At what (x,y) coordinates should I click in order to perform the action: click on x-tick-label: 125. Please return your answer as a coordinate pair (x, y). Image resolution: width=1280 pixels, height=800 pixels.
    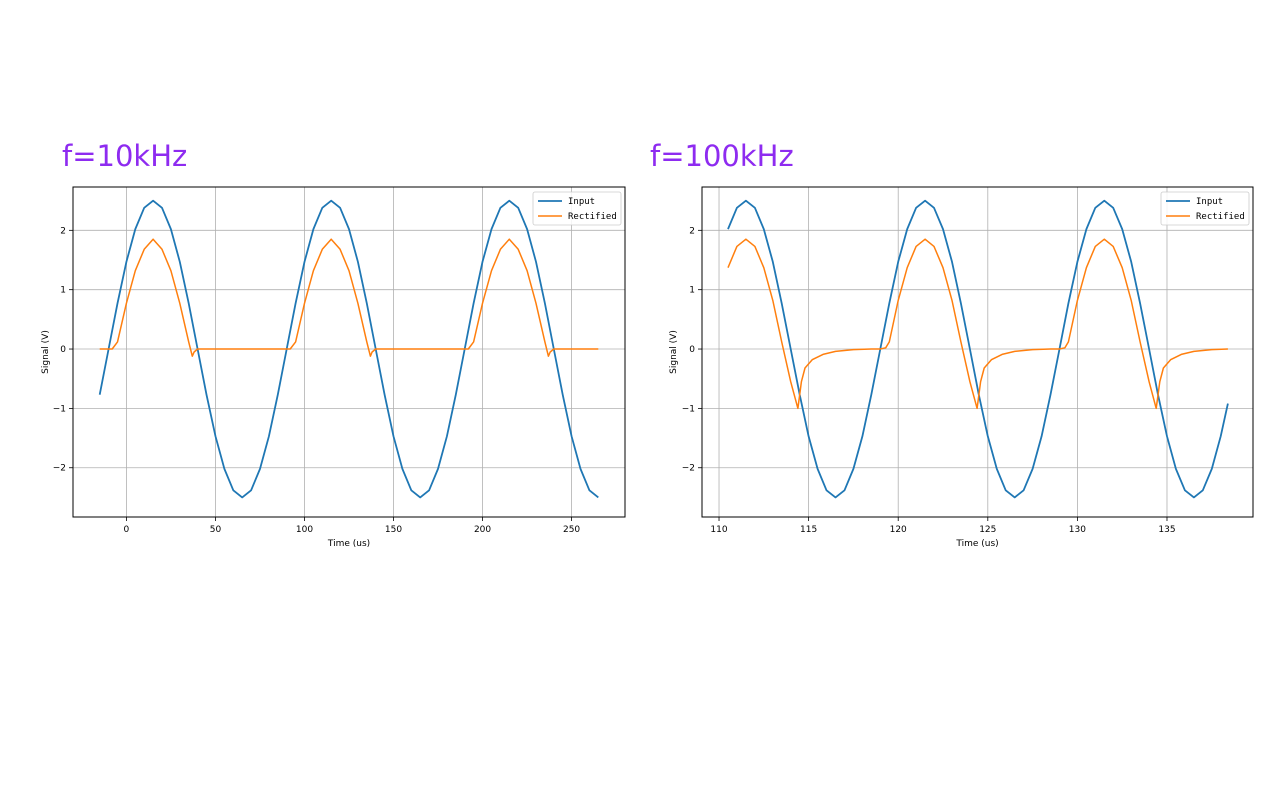
    Looking at the image, I should click on (987, 530).